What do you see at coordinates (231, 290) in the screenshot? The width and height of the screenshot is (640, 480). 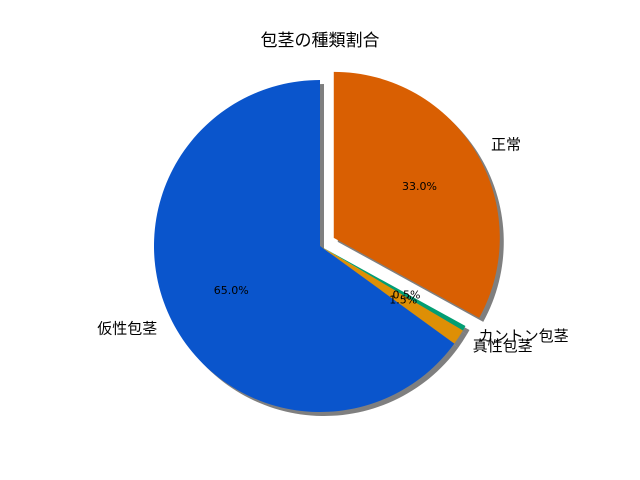 I see `slice-percent-label: 65.0%` at bounding box center [231, 290].